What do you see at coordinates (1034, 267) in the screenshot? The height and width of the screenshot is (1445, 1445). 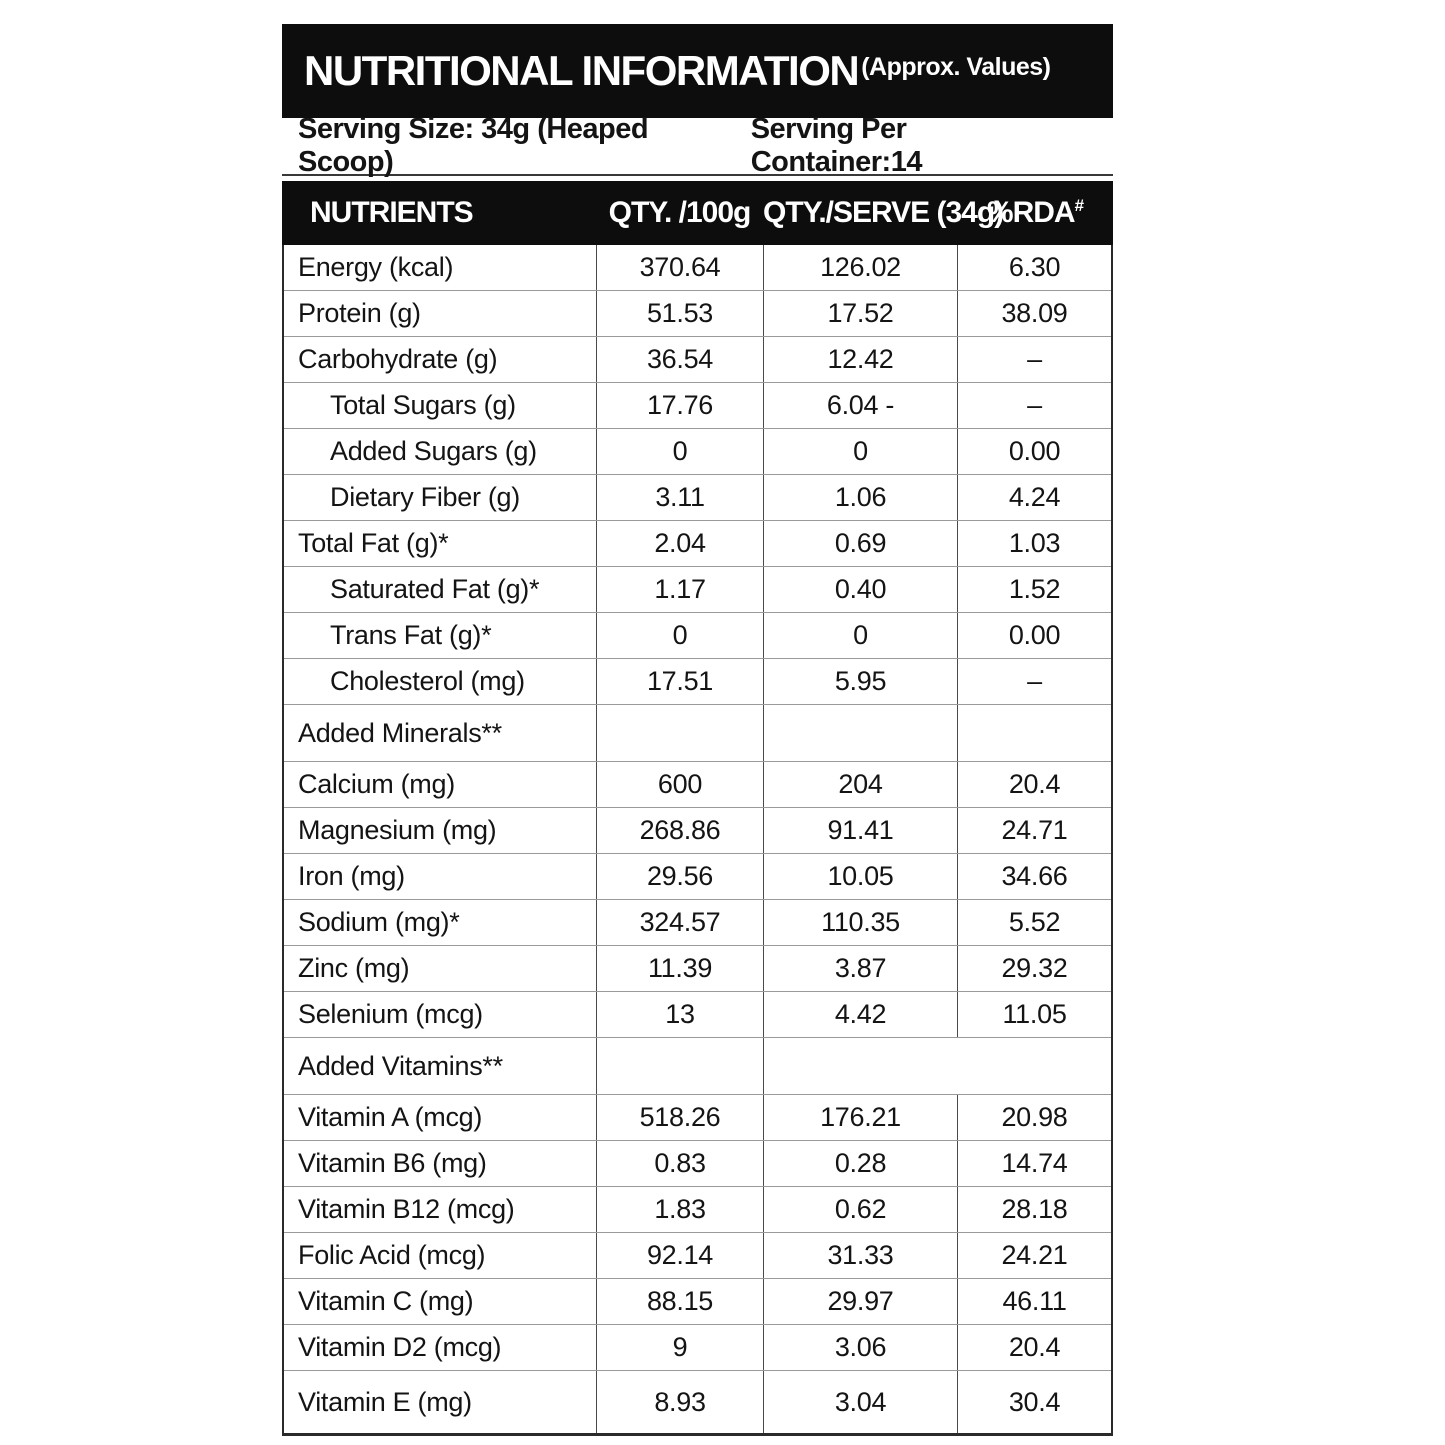 I see `rda-percent-cell: 6.30` at bounding box center [1034, 267].